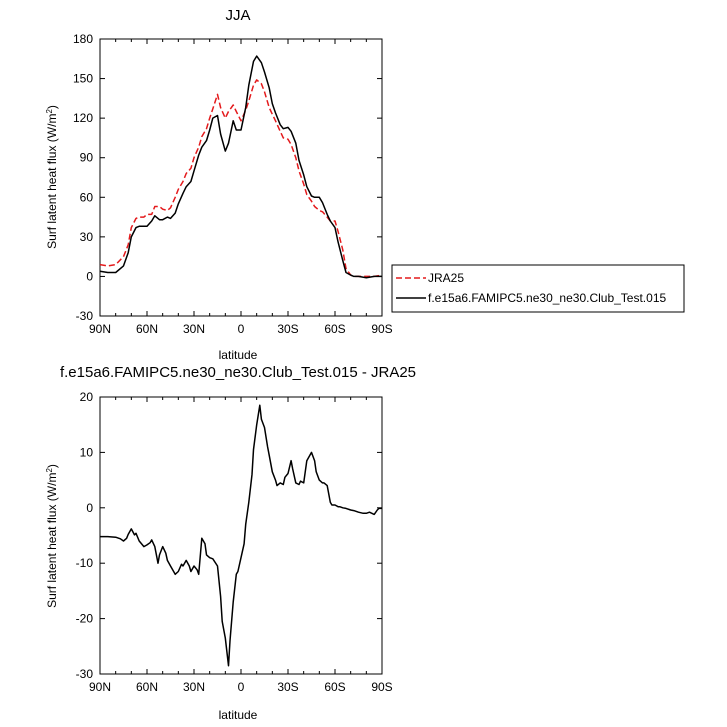 The image size is (727, 727). Describe the element at coordinates (381, 687) in the screenshot. I see `bottom-x-tick-label: 90S` at that location.